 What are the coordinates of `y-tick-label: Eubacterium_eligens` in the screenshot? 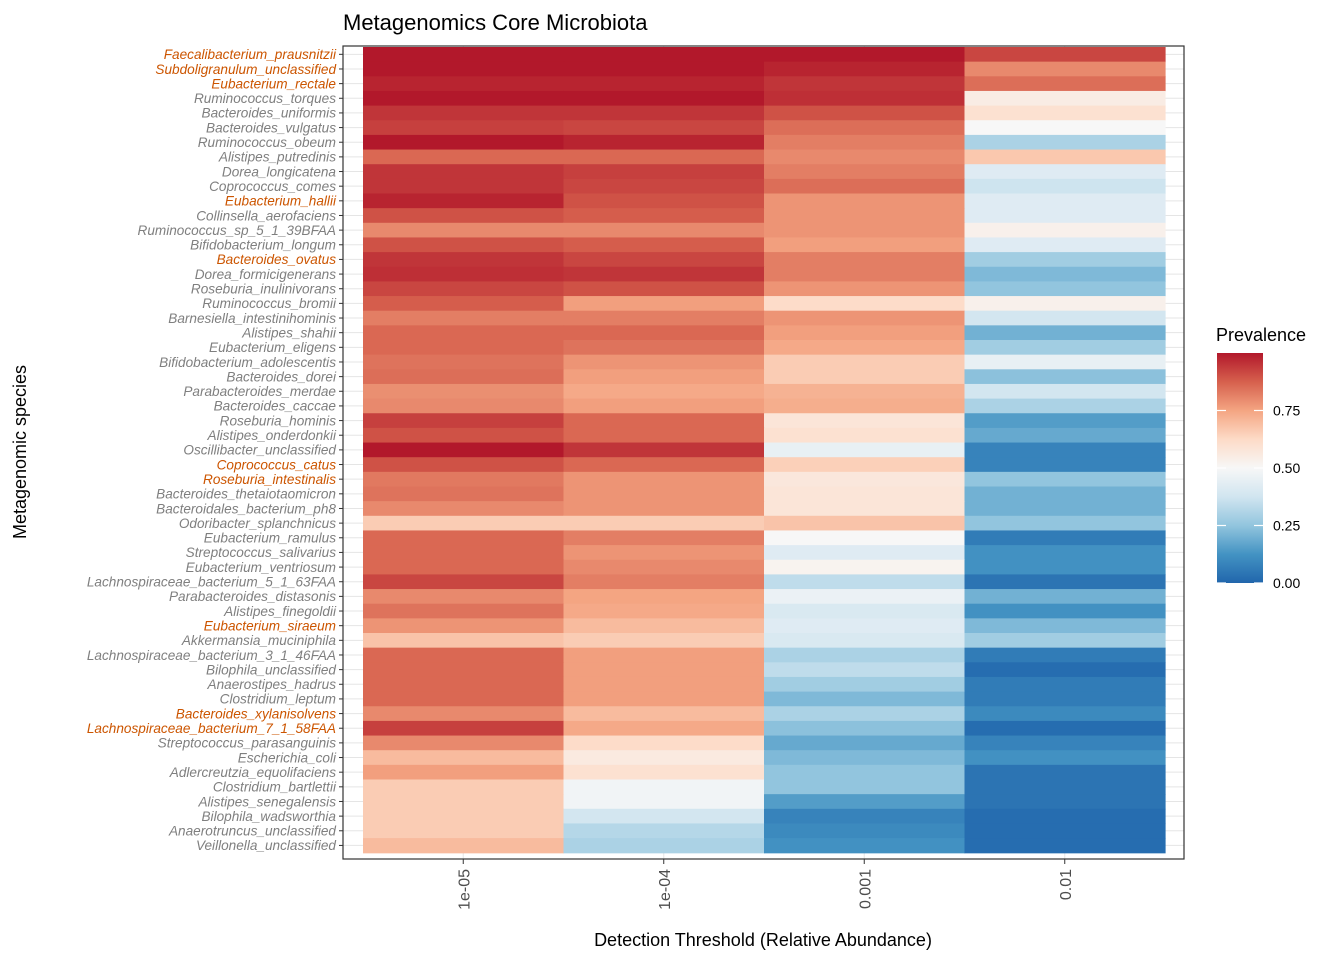 It's located at (272, 347).